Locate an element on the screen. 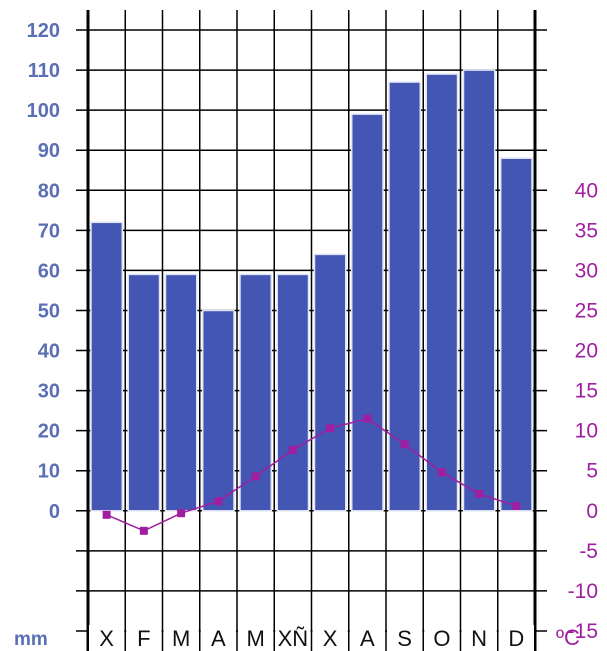  temperature-tick-label: -10 is located at coordinates (583, 591).